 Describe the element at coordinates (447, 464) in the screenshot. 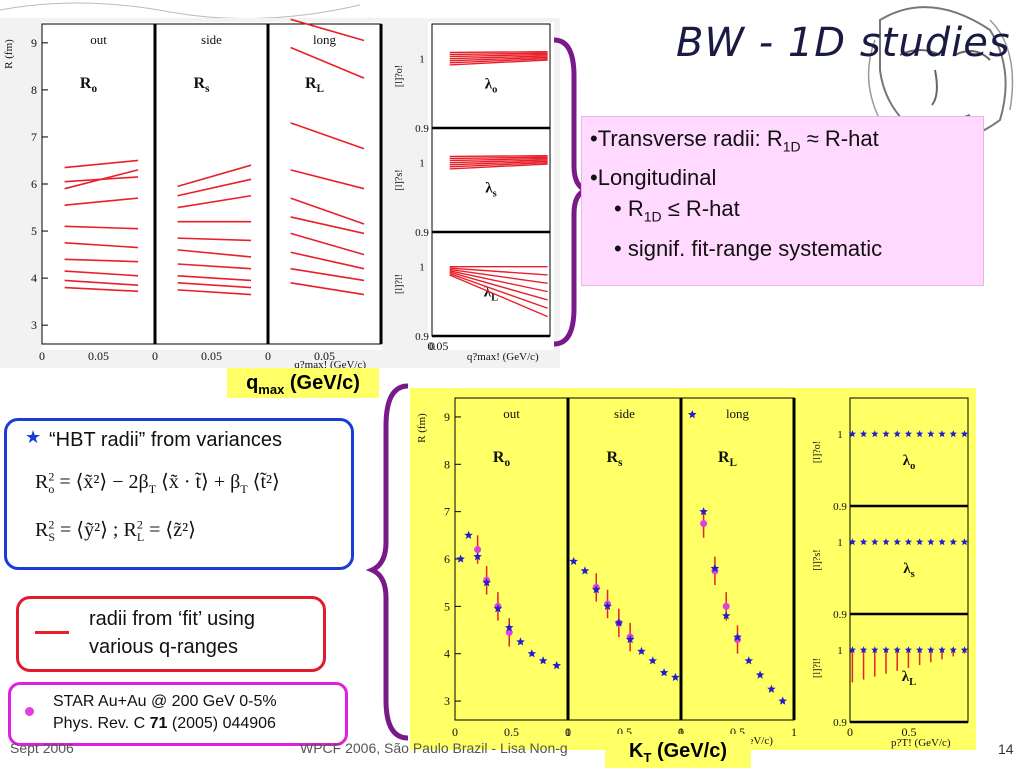

I see `radii-y-tick-label: 8` at that location.